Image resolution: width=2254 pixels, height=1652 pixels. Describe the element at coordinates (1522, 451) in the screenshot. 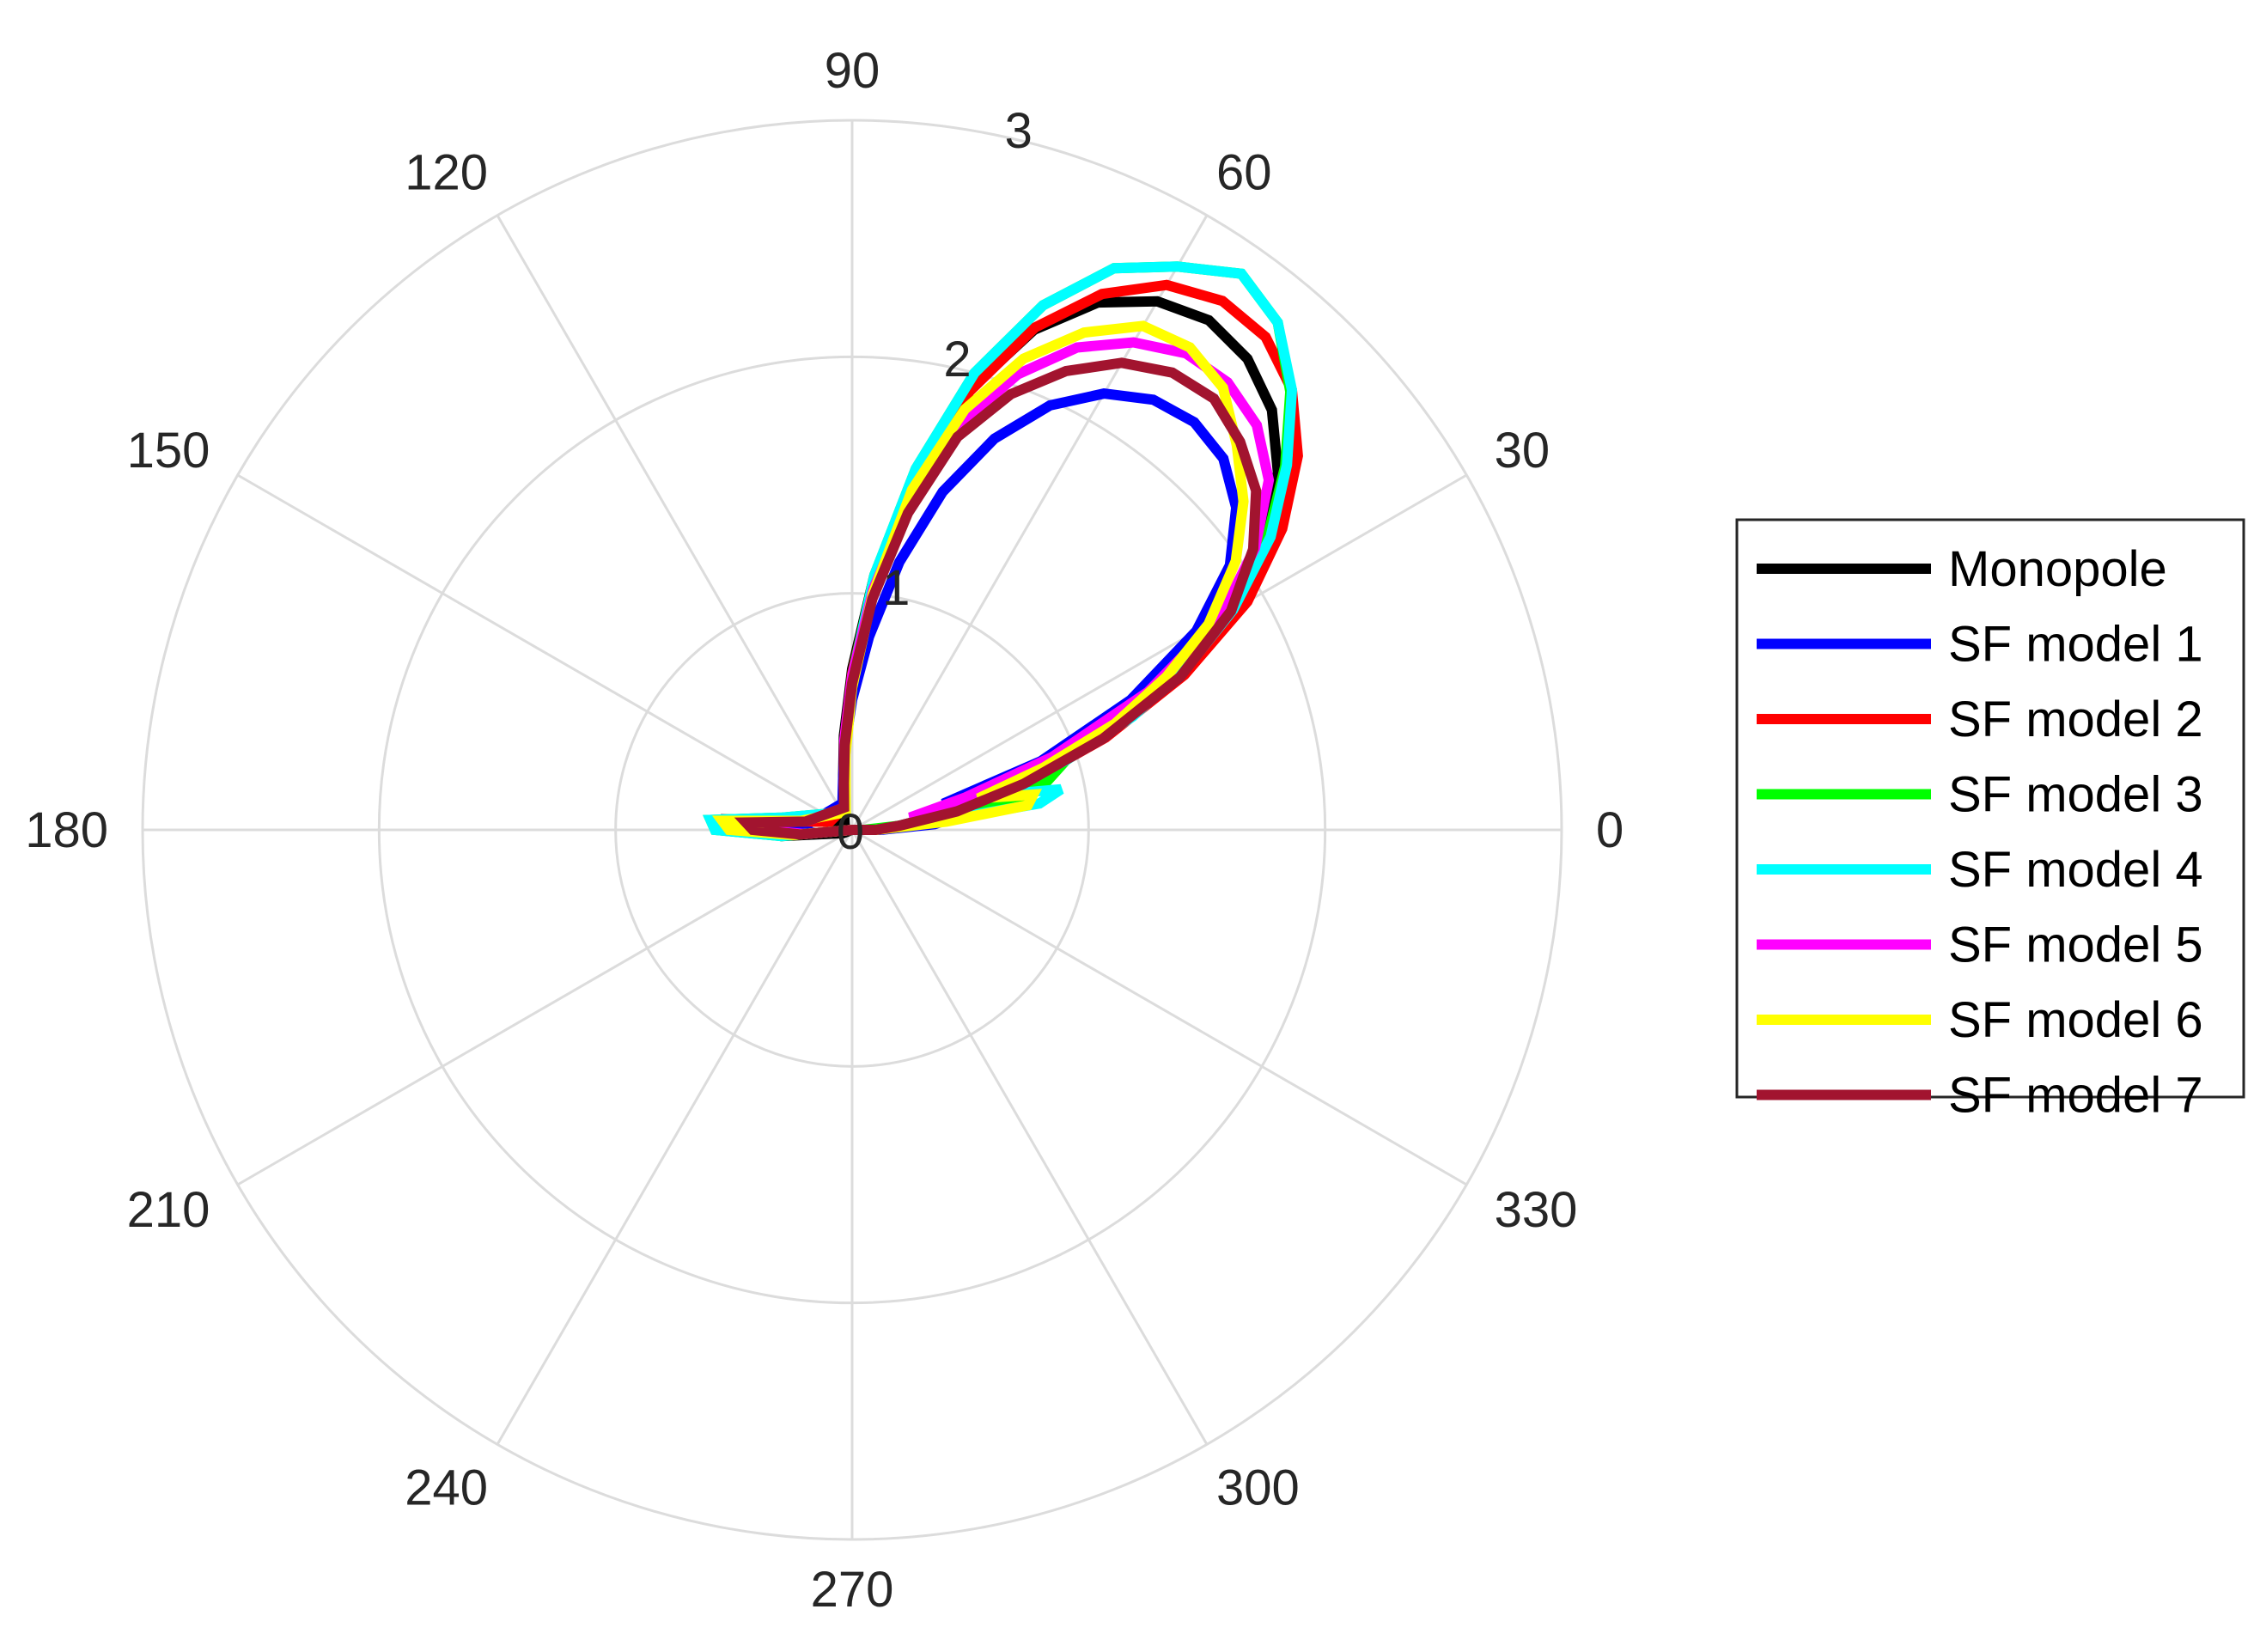

I see `angle-tick-label: 30` at that location.